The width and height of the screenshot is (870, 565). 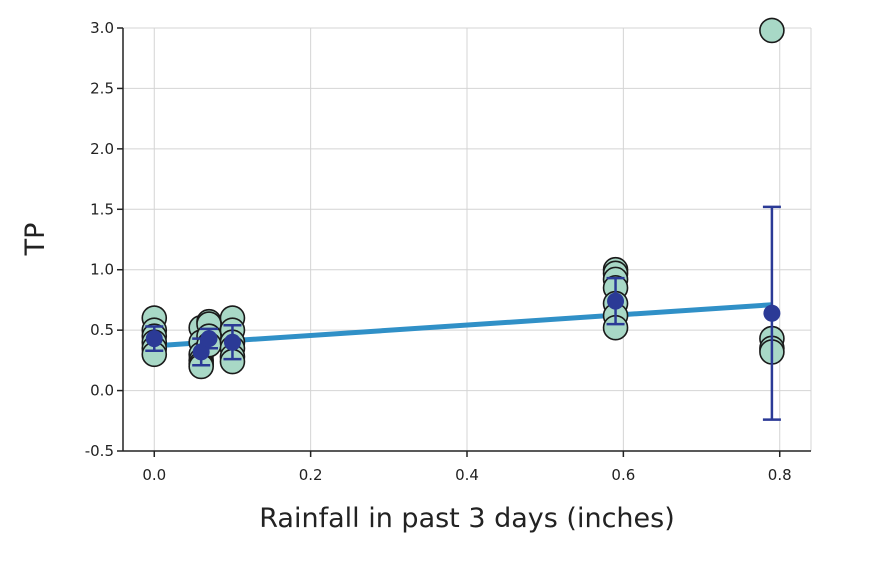 I want to click on x-tick-label: 0.8, so click(x=780, y=475).